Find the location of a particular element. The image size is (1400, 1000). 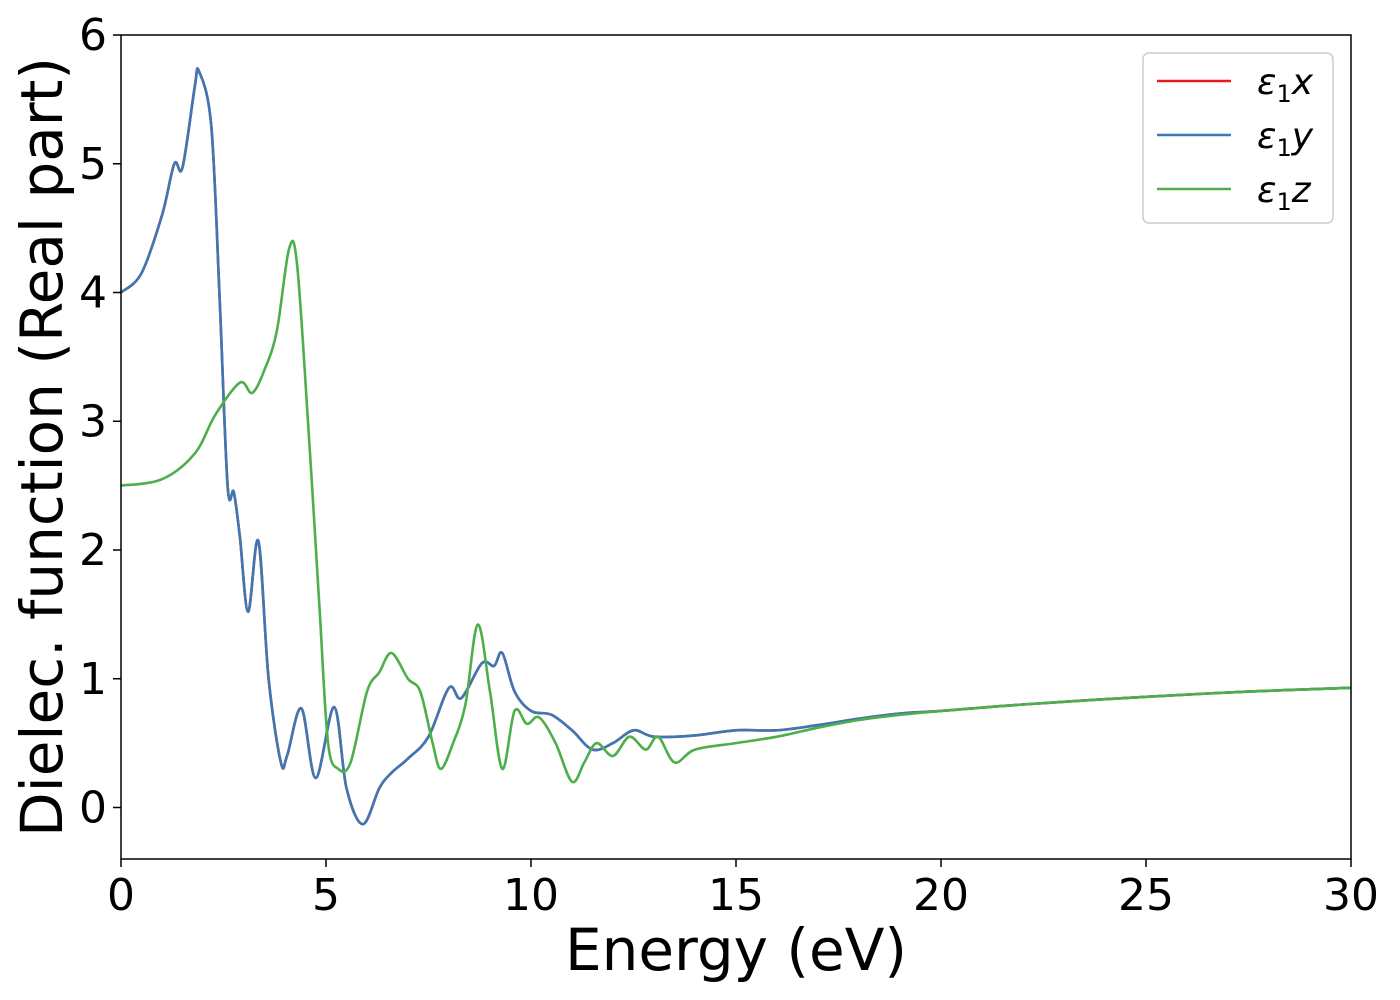

y-tick-label: 4 is located at coordinates (93, 293).